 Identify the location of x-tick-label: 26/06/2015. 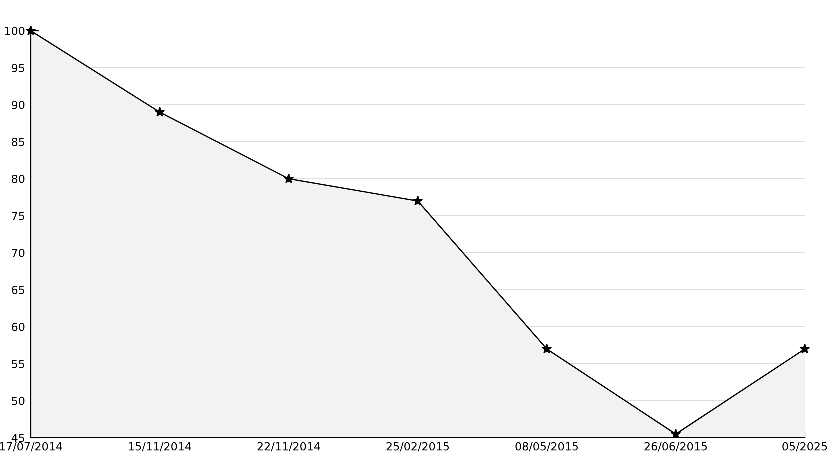
(676, 447).